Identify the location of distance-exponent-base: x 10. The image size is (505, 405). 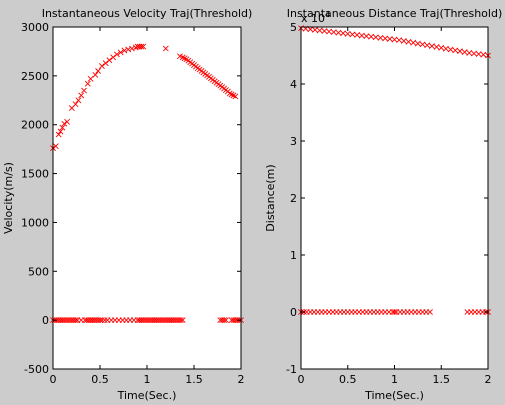
(313, 18).